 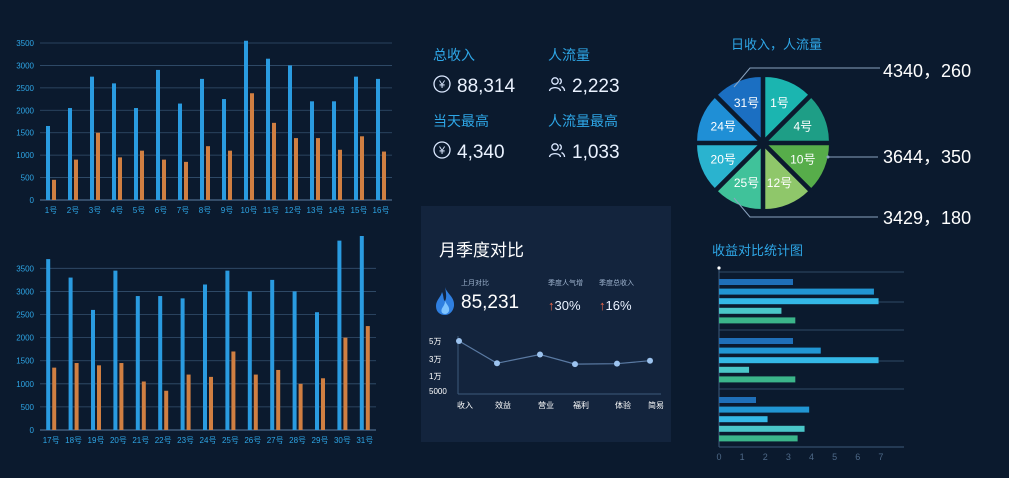 What do you see at coordinates (315, 210) in the screenshot?
I see `x-tick-label: 13号` at bounding box center [315, 210].